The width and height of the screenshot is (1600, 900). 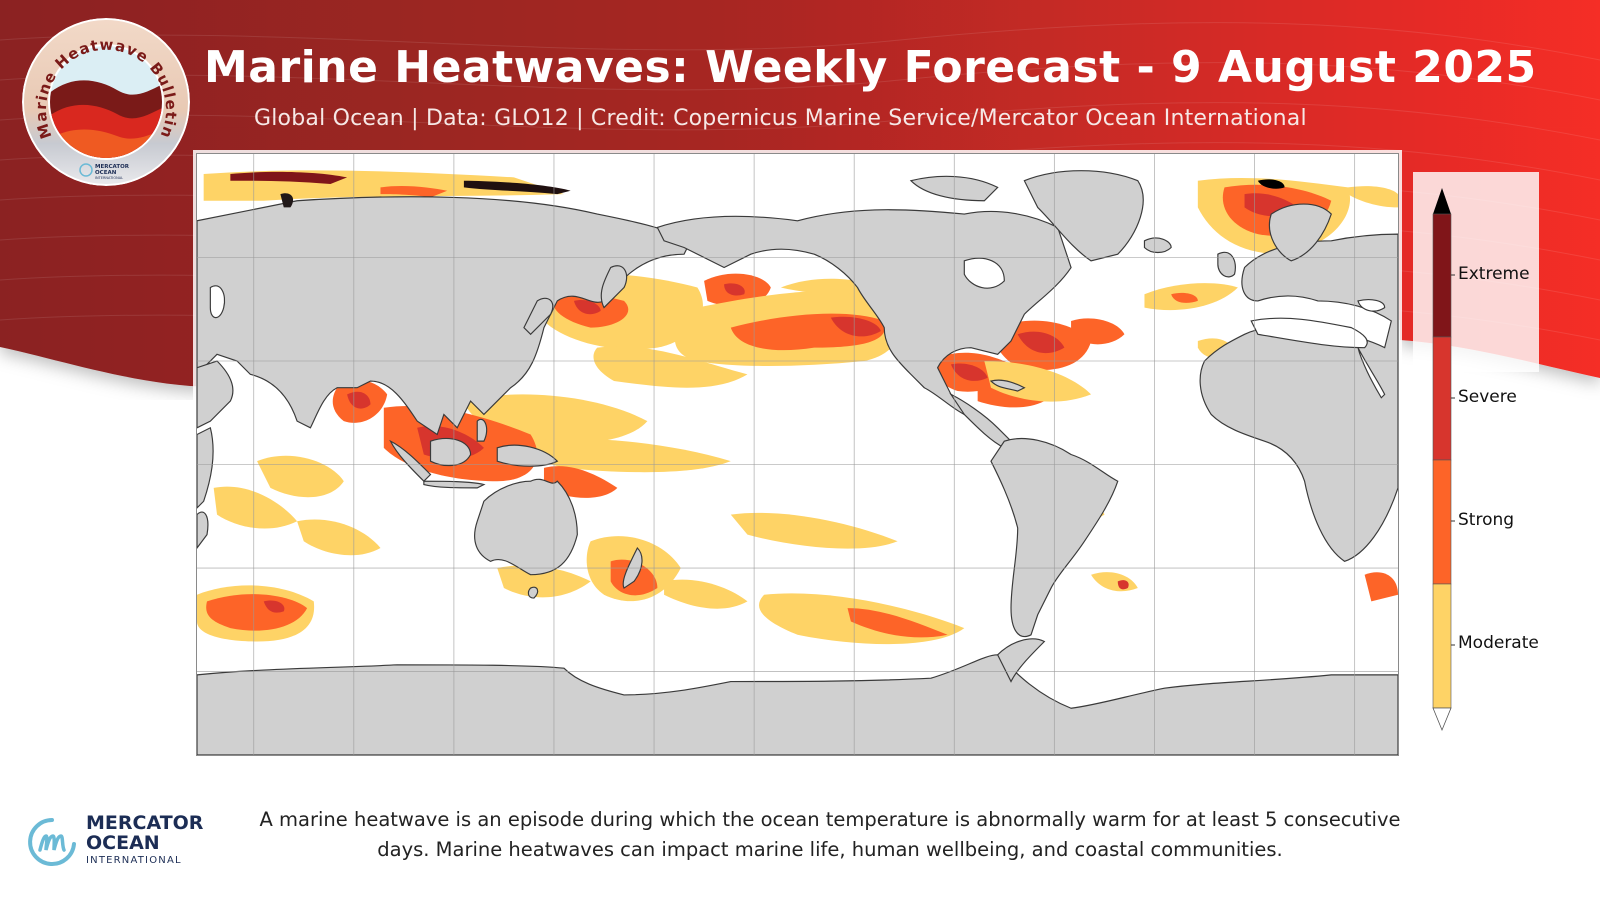 What do you see at coordinates (1498, 643) in the screenshot?
I see `colorbar-label-moderate: Moderate` at bounding box center [1498, 643].